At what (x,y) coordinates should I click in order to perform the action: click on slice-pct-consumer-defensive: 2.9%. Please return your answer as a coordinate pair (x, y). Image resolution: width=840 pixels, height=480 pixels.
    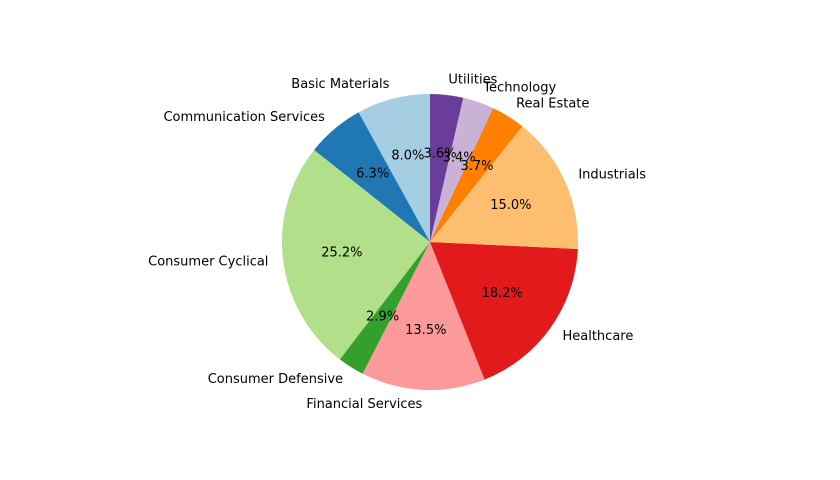
    Looking at the image, I should click on (382, 317).